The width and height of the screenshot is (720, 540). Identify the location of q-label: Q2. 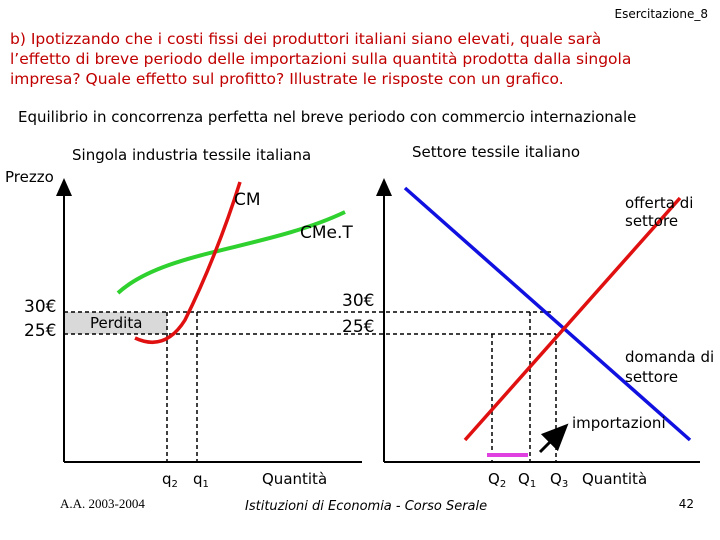
(497, 480).